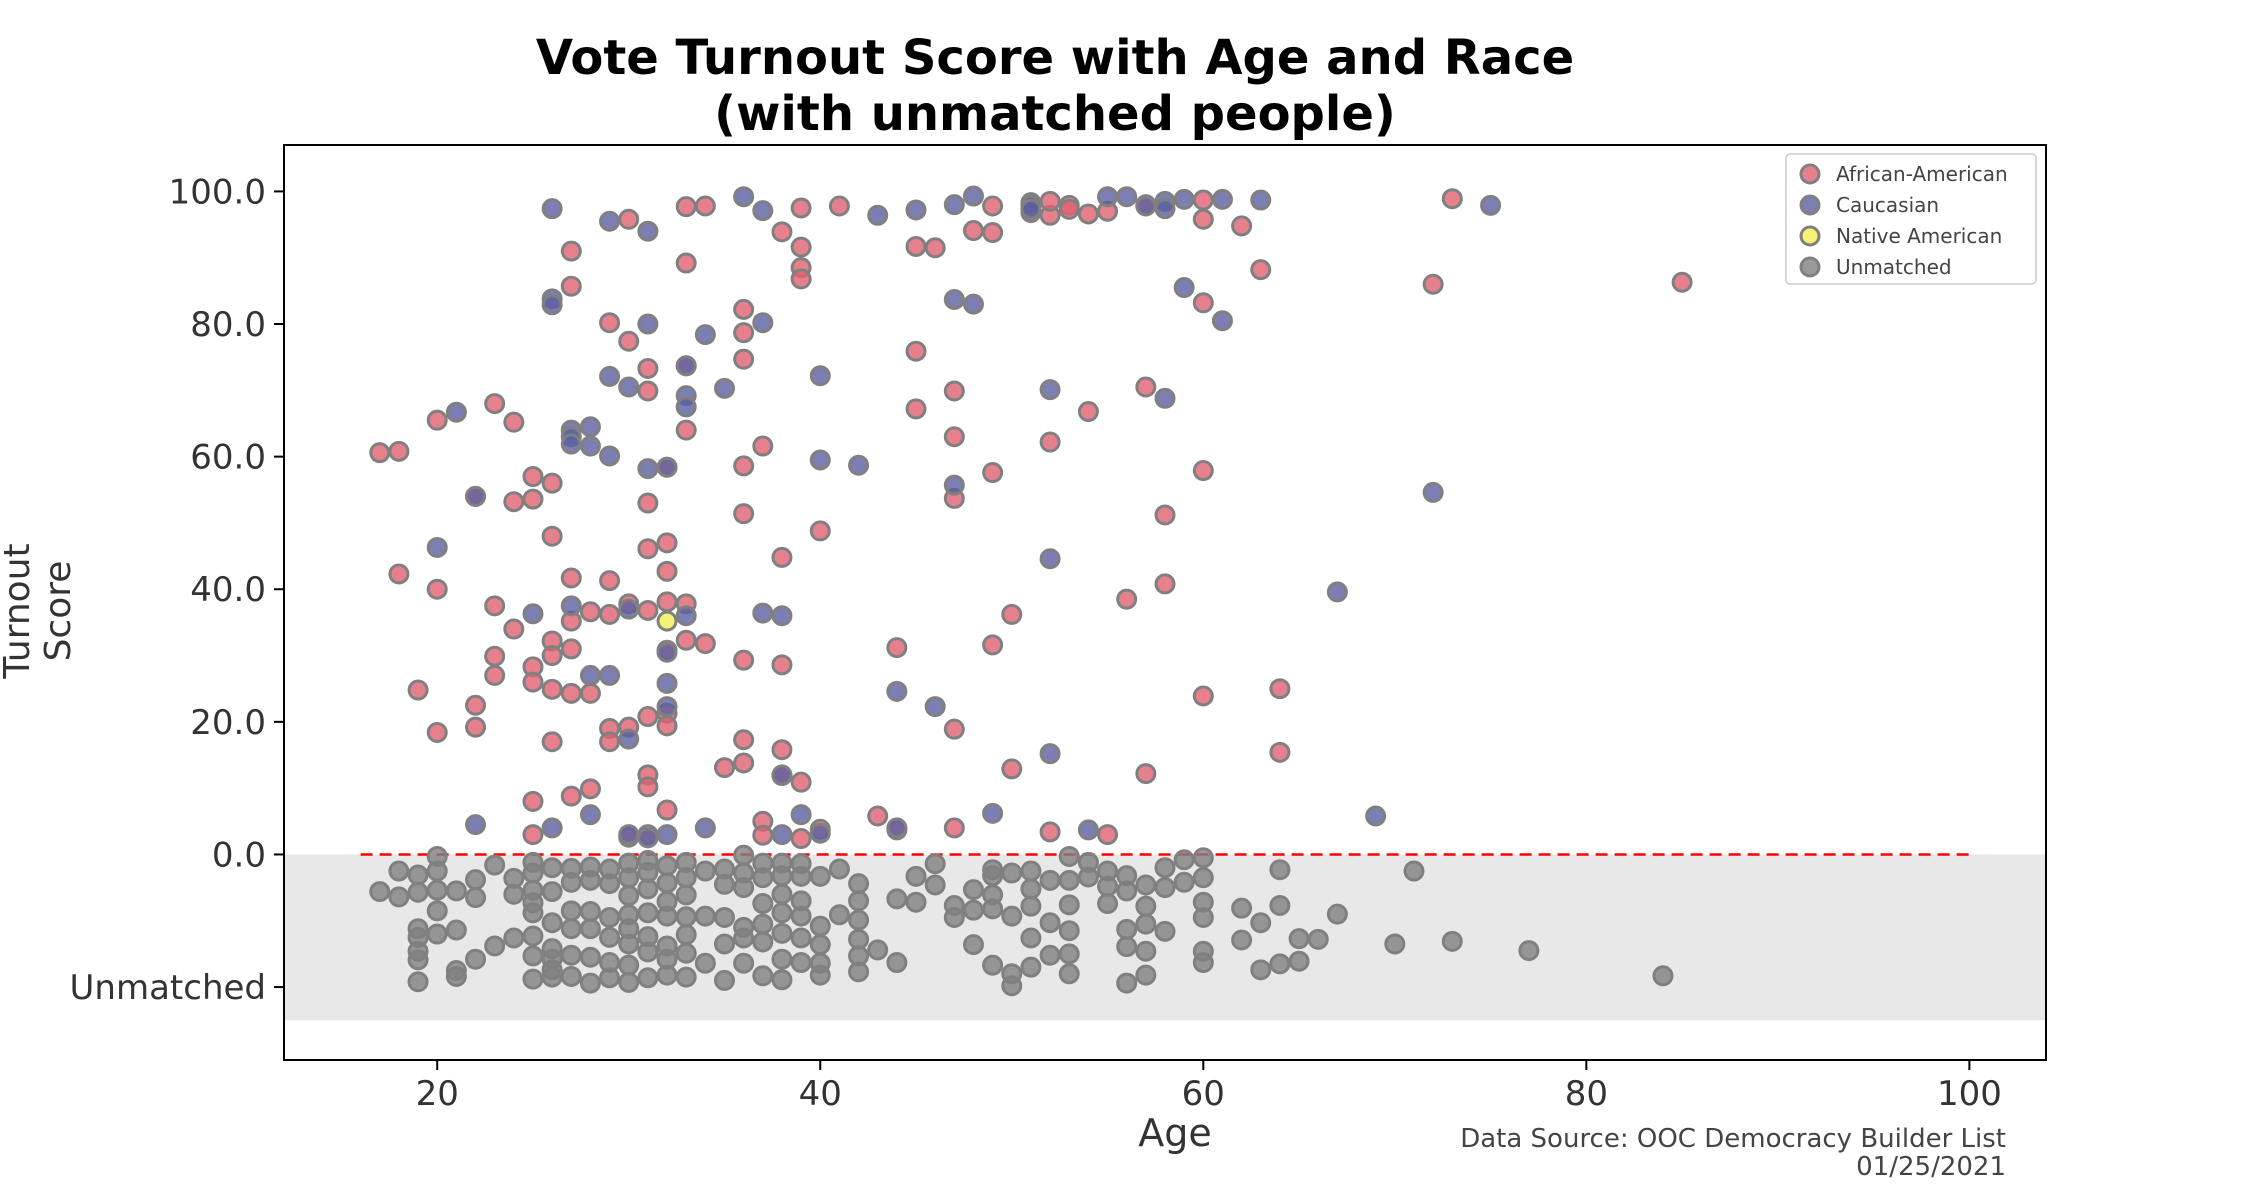 This screenshot has width=2250, height=1200. What do you see at coordinates (228, 325) in the screenshot?
I see `y-tick-label: 80.0` at bounding box center [228, 325].